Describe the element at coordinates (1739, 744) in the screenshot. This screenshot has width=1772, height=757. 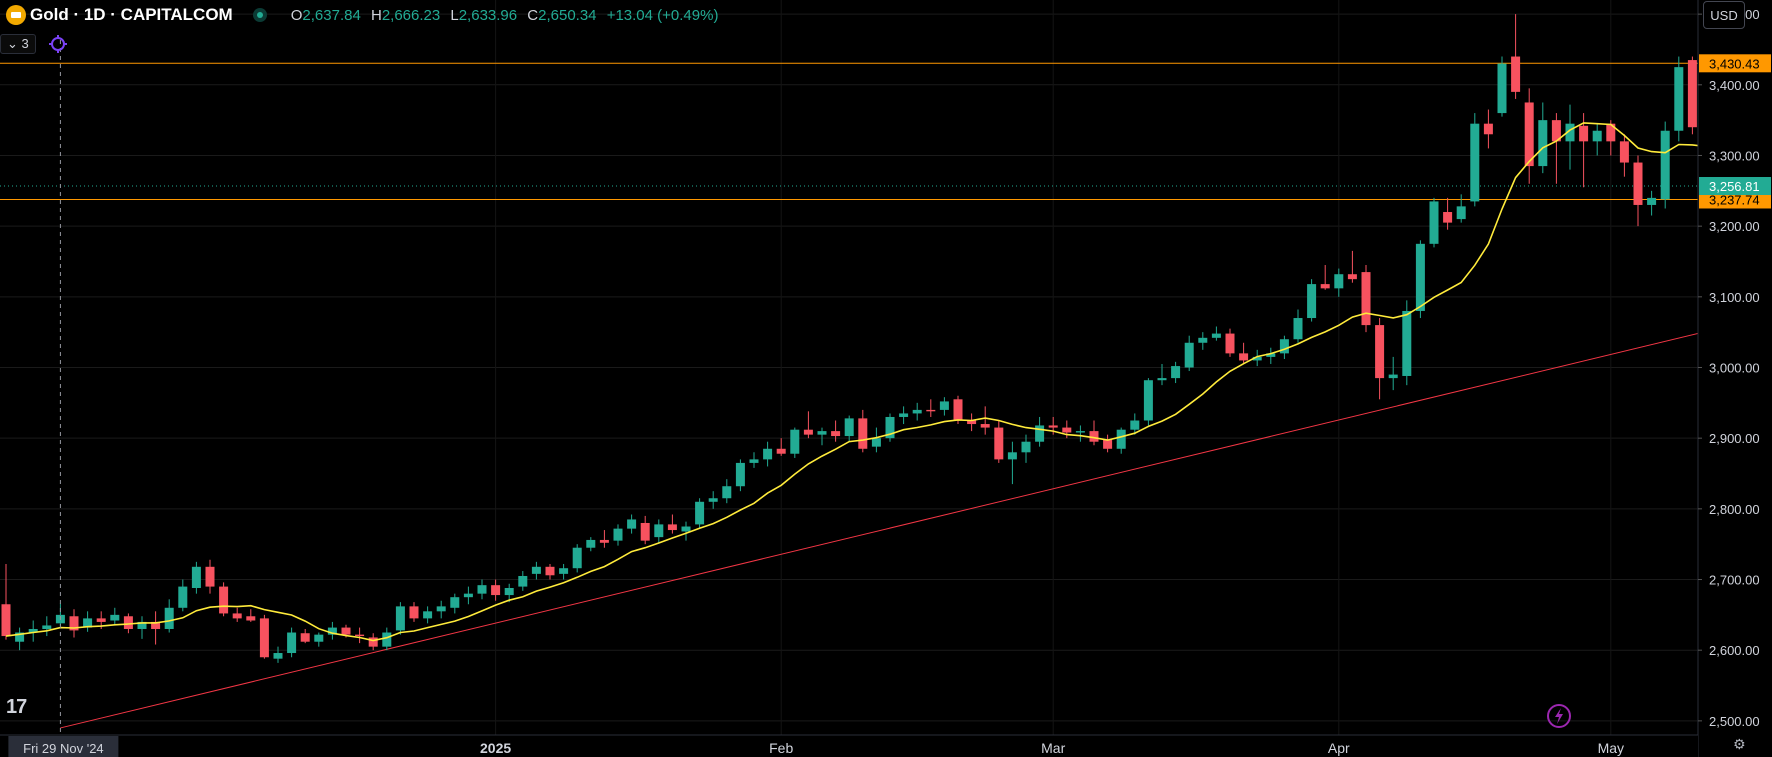
I see `settings-gear-icon: ⚙` at that location.